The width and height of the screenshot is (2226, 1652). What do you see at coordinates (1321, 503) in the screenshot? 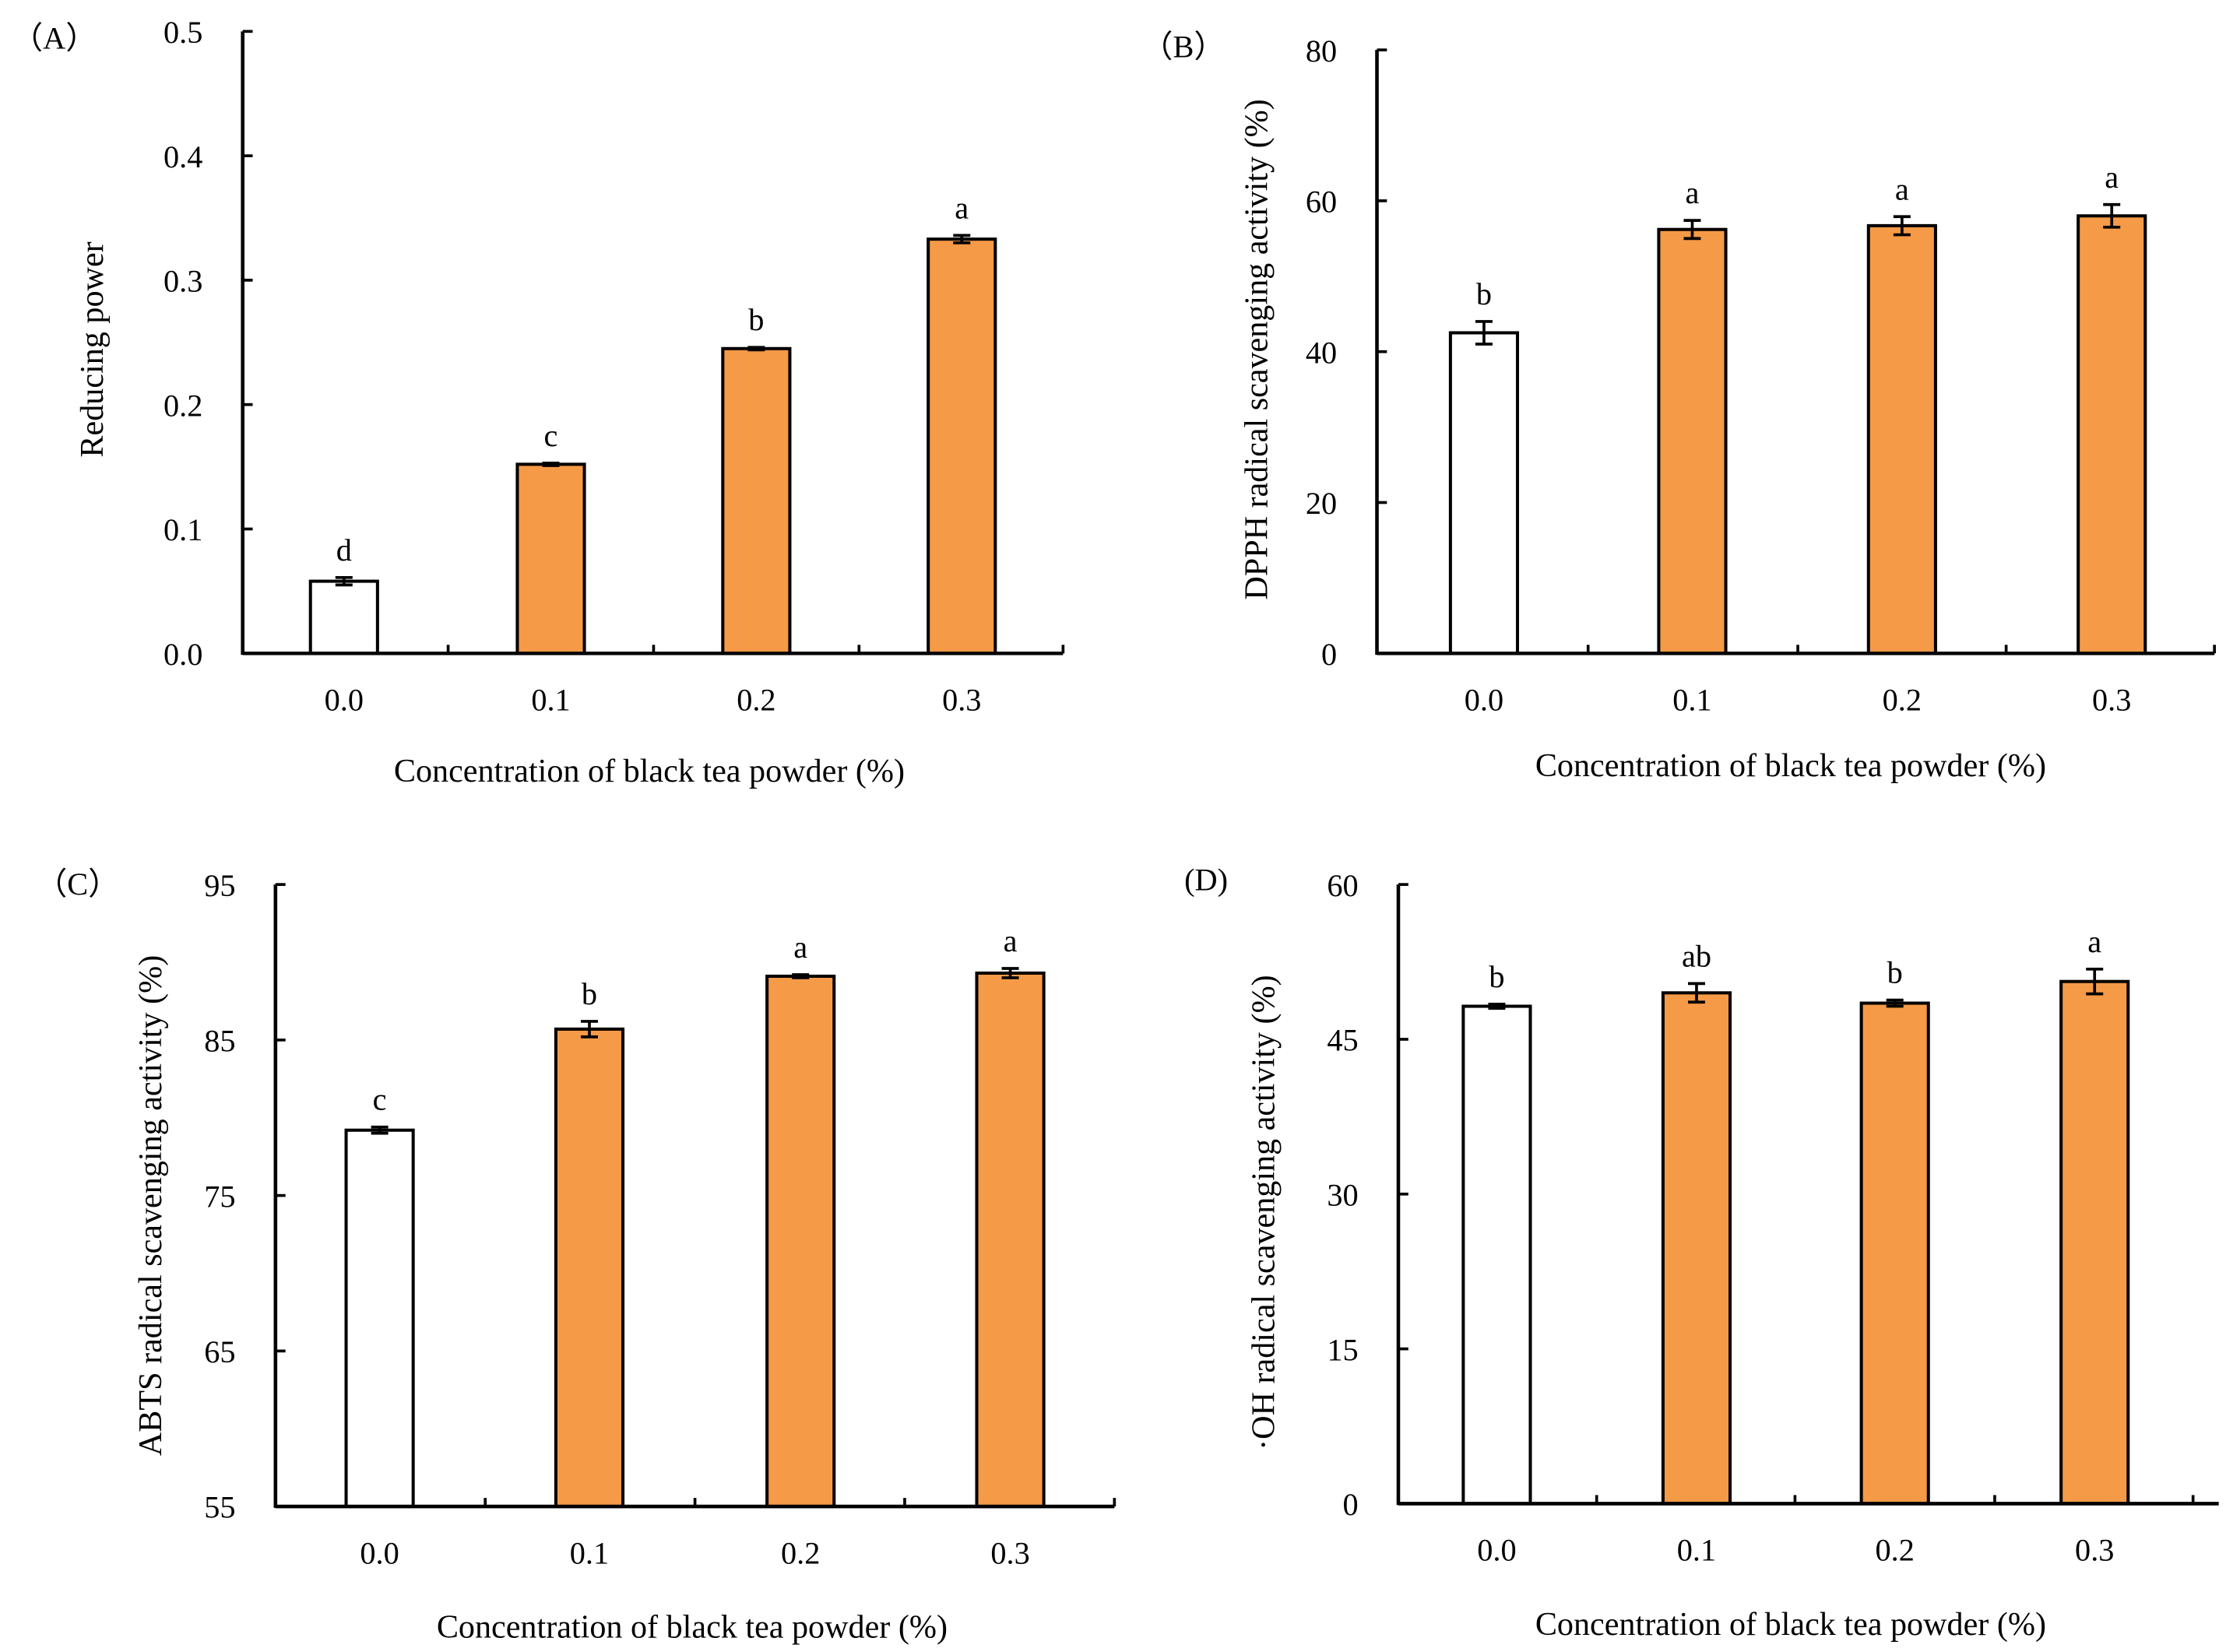
I see `y-tick-label: 20` at bounding box center [1321, 503].